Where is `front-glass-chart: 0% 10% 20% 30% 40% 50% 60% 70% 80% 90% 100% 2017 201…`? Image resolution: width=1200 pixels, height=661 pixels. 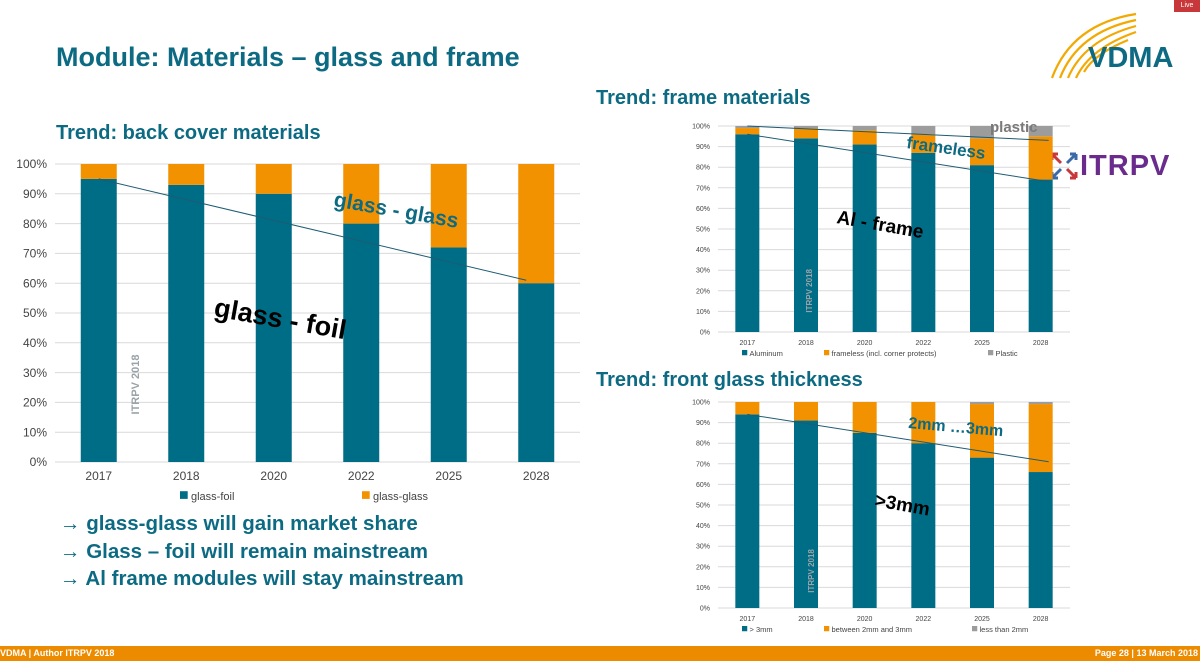
front-glass-chart: 0% 10% 20% 30% 40% 50% 60% 70% 80% 90% 100% 2017 201… is located at coordinates (881, 516).